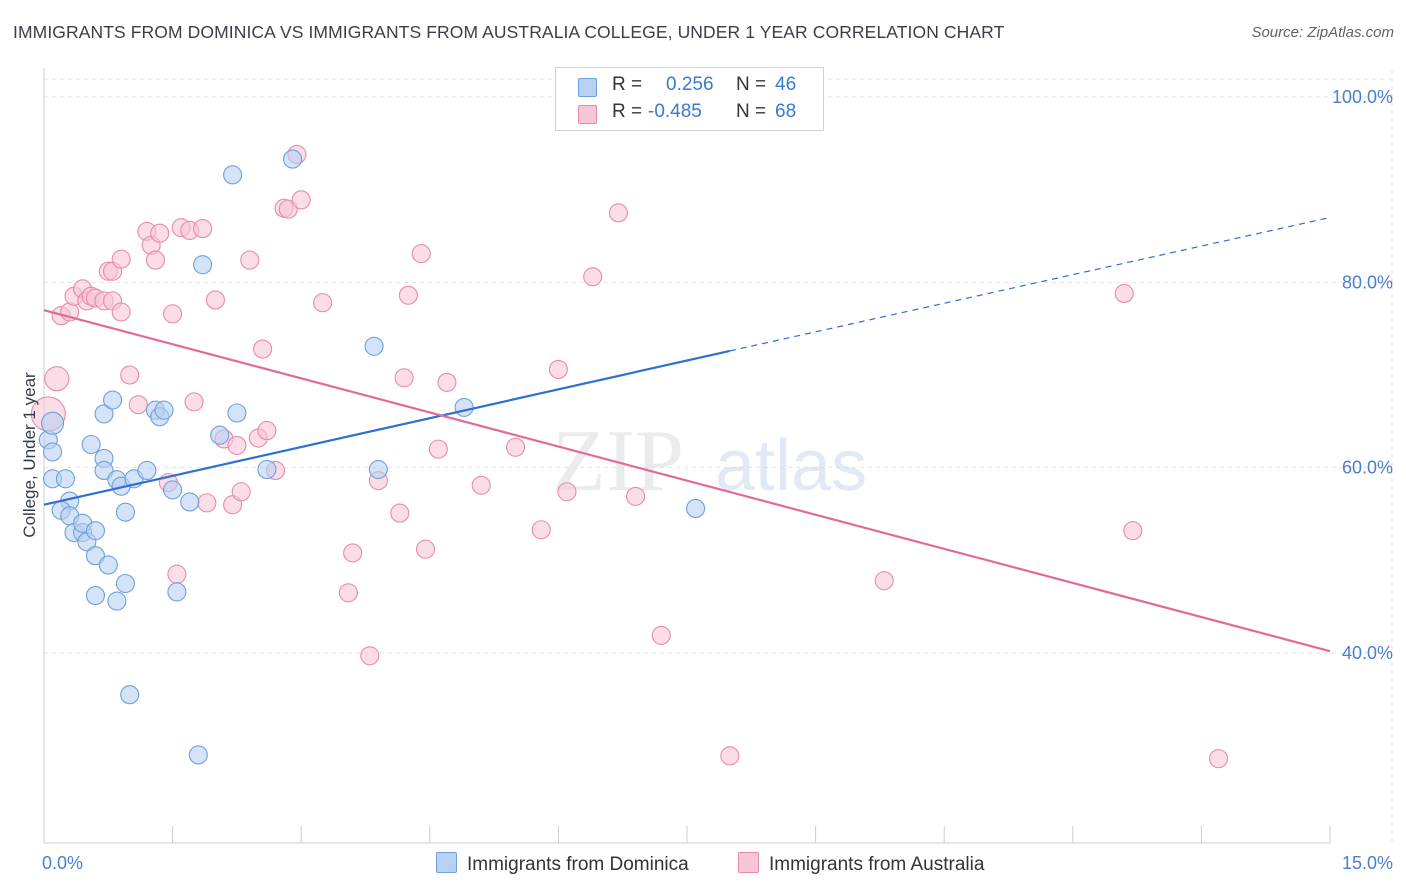 This screenshot has height=892, width=1406. What do you see at coordinates (791, 466) in the screenshot?
I see `watermark-atlas: atlas` at bounding box center [791, 466].